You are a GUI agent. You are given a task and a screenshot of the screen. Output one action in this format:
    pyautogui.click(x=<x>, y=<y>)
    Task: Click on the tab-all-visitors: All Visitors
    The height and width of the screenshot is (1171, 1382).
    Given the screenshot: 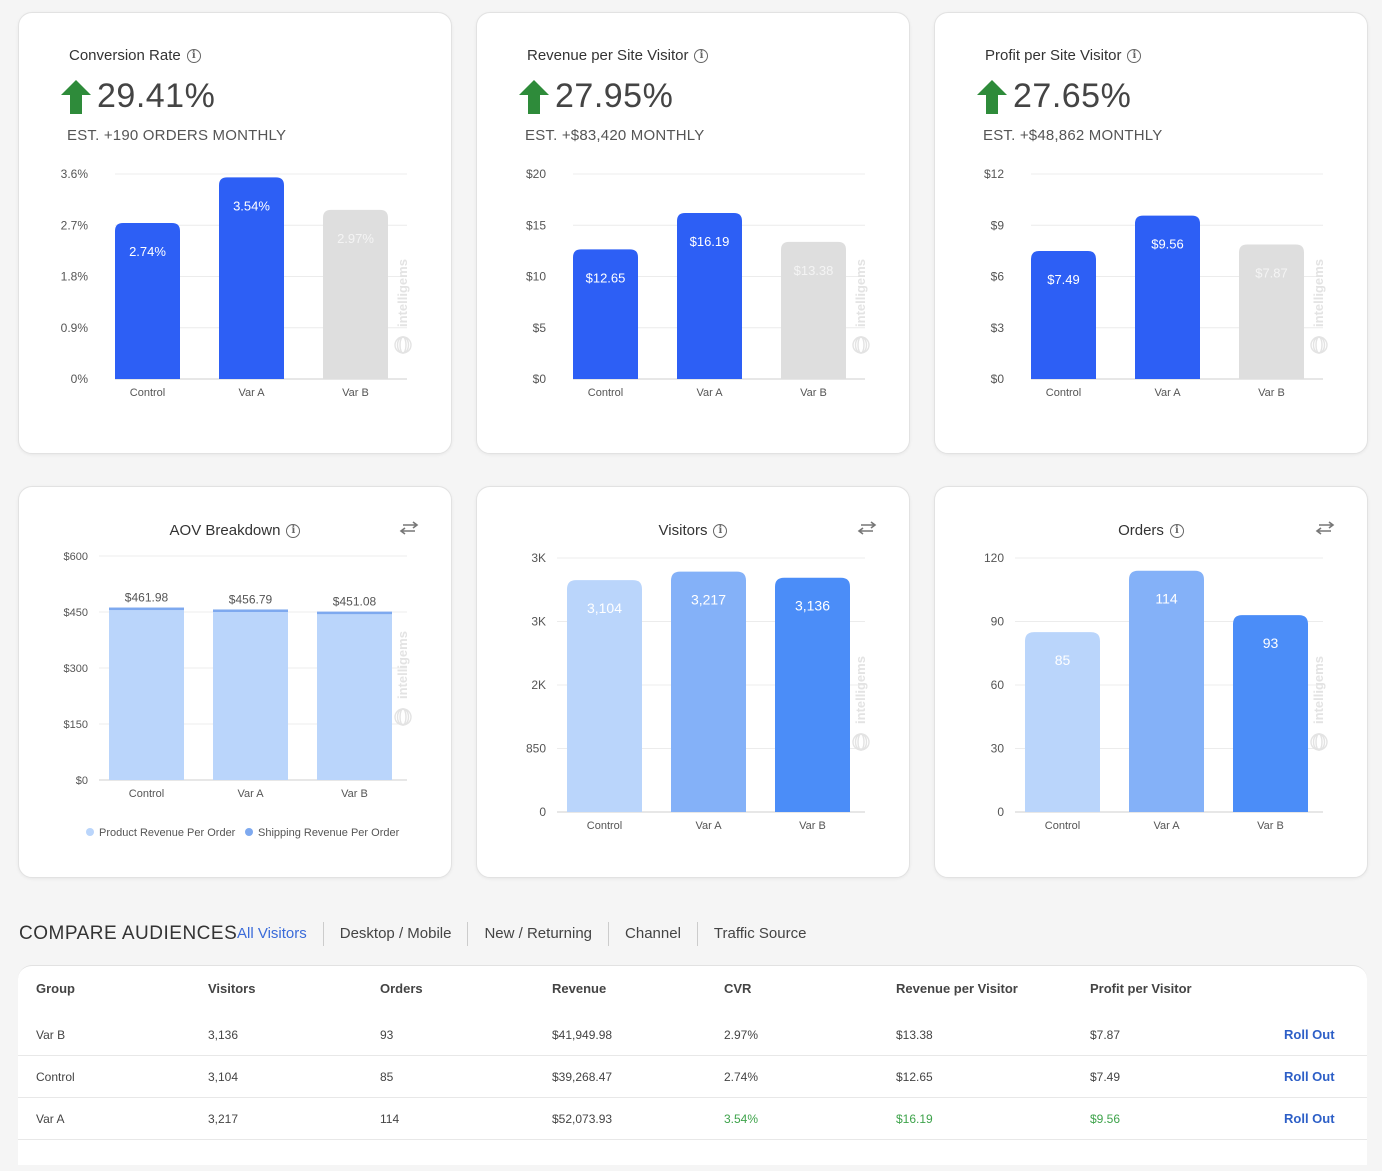 What is the action you would take?
    pyautogui.click(x=272, y=933)
    